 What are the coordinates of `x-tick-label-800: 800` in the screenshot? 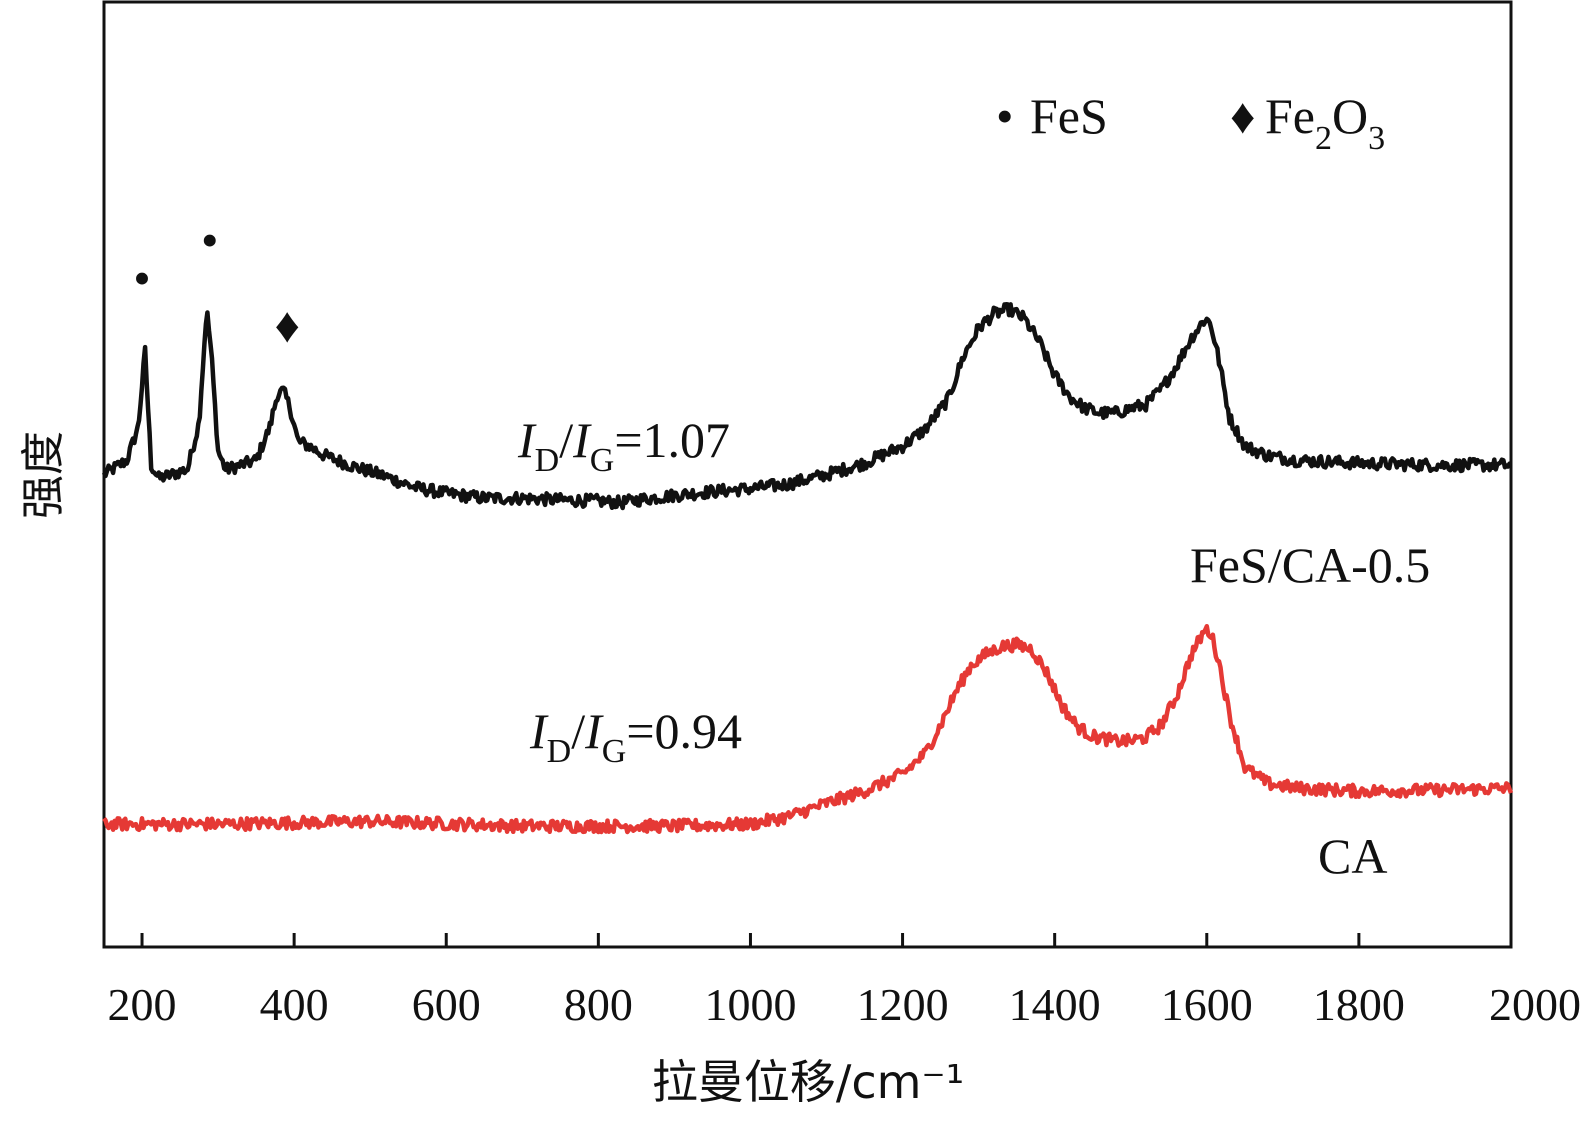 It's located at (598, 1004).